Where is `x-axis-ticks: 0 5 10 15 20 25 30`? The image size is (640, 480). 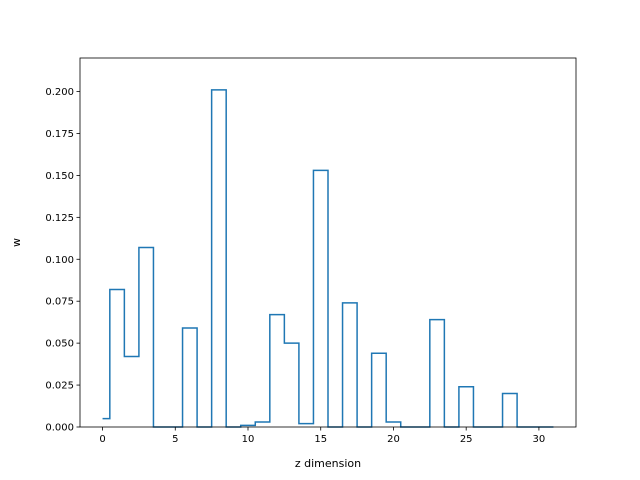
x-axis-ticks: 0 5 10 15 20 25 30 is located at coordinates (322, 436).